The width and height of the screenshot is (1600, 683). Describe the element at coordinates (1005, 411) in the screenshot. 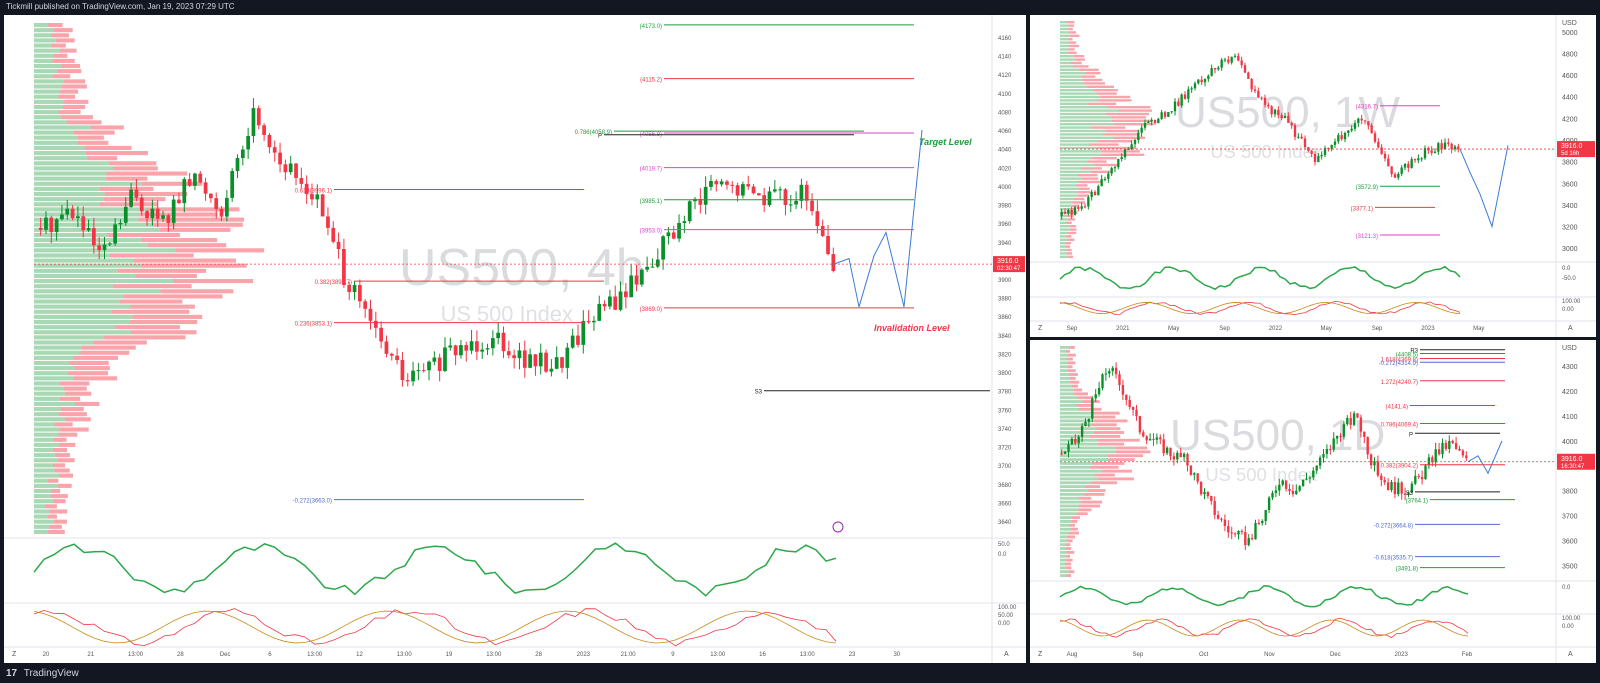

I see `y-tick-label: 3760` at that location.